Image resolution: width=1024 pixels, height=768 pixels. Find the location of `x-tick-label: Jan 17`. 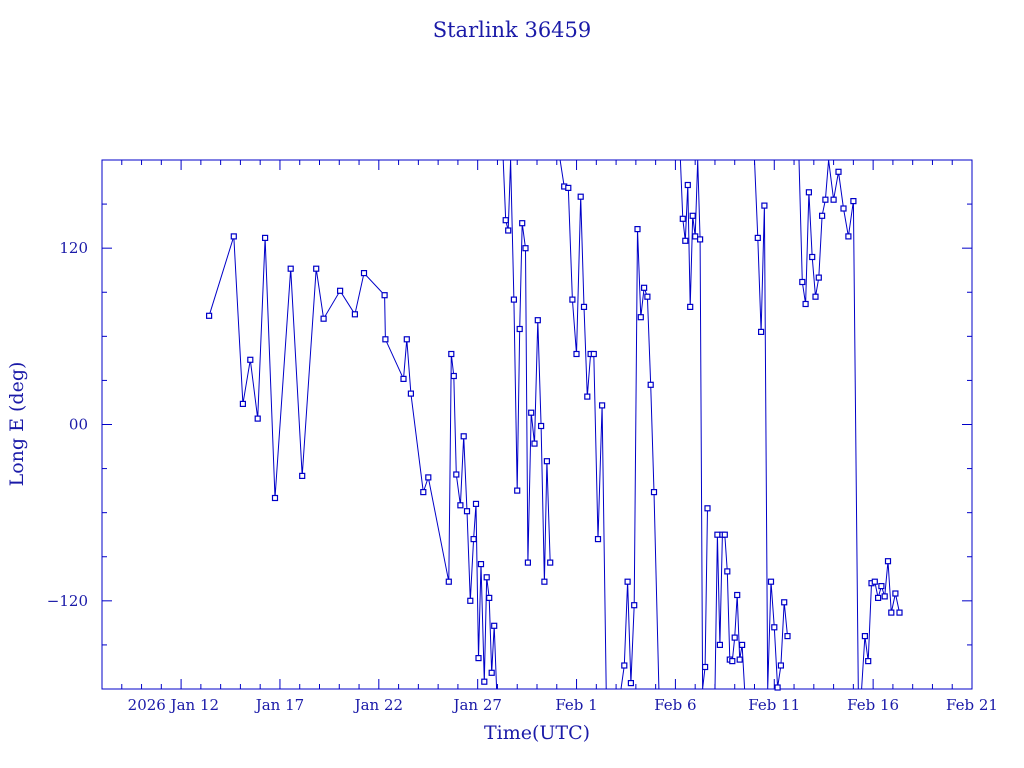

x-tick-label: Jan 17 is located at coordinates (279, 705).